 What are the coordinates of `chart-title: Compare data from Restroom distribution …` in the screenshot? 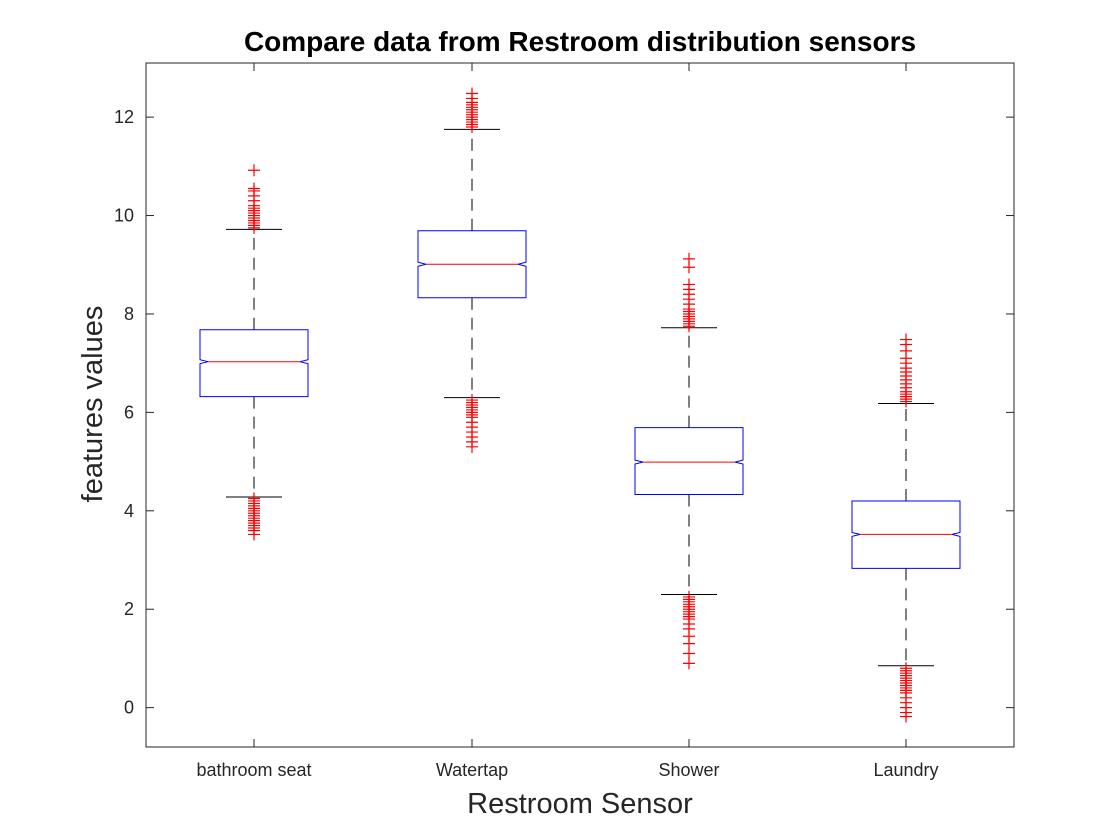 It's located at (580, 41).